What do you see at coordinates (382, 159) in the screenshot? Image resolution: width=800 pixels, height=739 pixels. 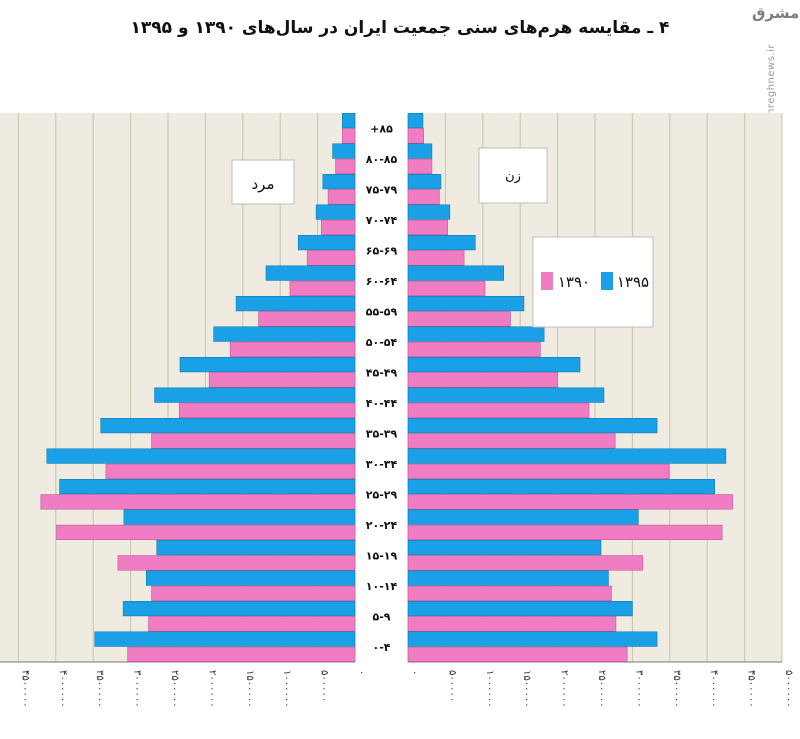 I see `age-group-label-16: ۸۰-۸۵` at bounding box center [382, 159].